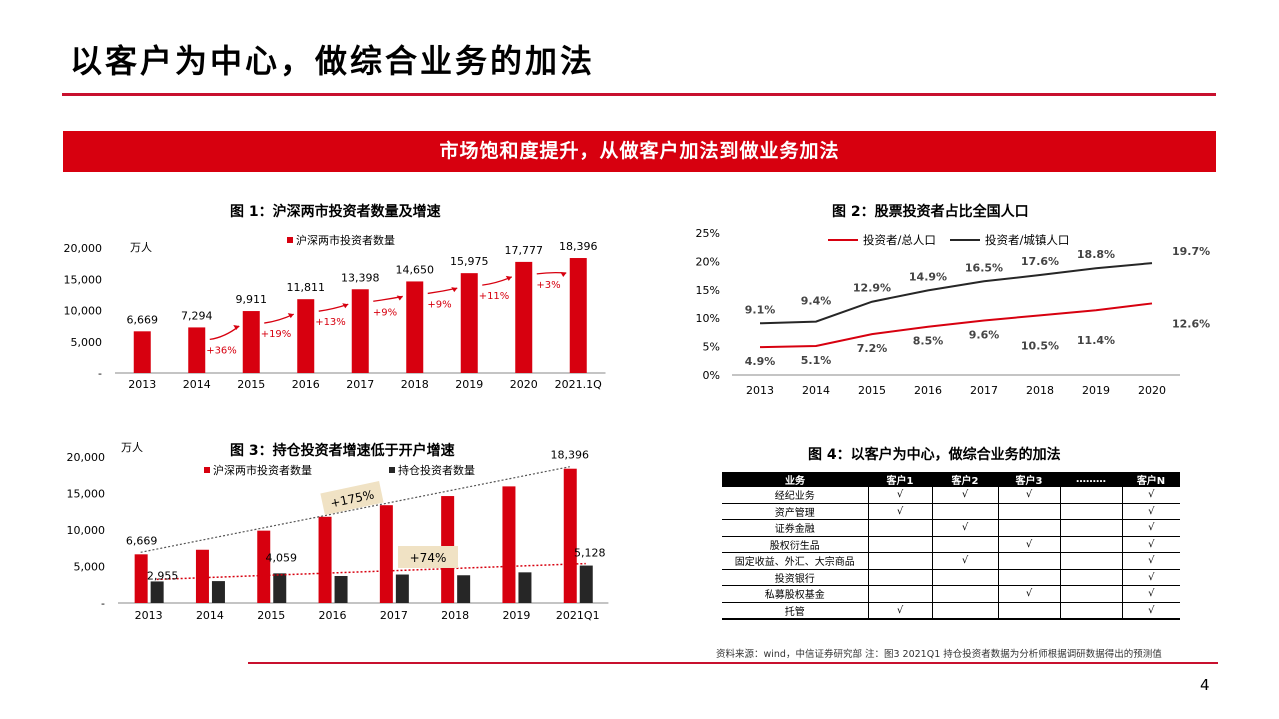 This screenshot has width=1279, height=719. I want to click on table-cell: 固定收益、外汇、大宗商品, so click(795, 561).